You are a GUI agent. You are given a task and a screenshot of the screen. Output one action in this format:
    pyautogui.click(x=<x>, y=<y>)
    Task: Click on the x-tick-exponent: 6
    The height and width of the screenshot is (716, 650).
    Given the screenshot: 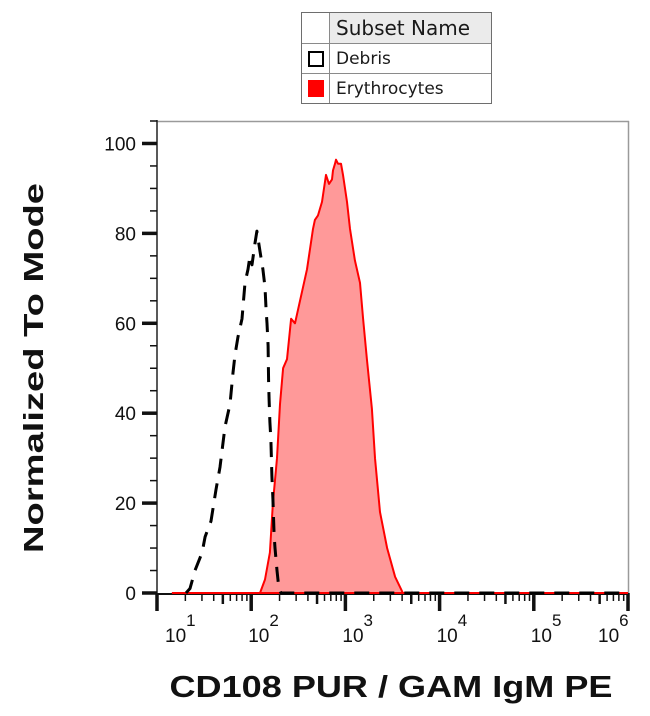 What is the action you would take?
    pyautogui.click(x=623, y=620)
    